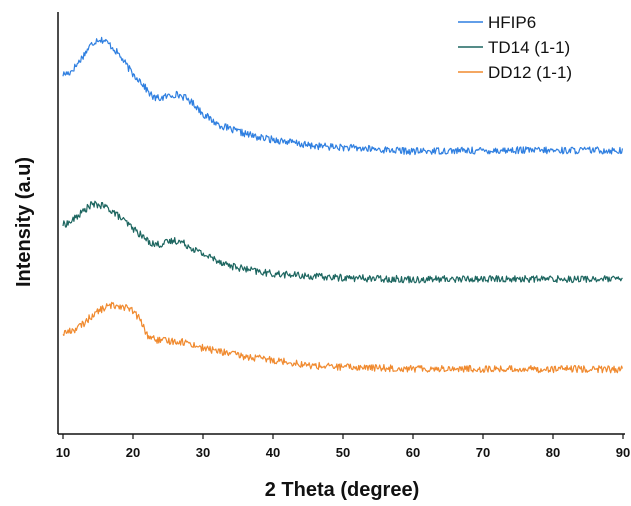 This screenshot has width=631, height=506. I want to click on x-tick-label: 60, so click(413, 452).